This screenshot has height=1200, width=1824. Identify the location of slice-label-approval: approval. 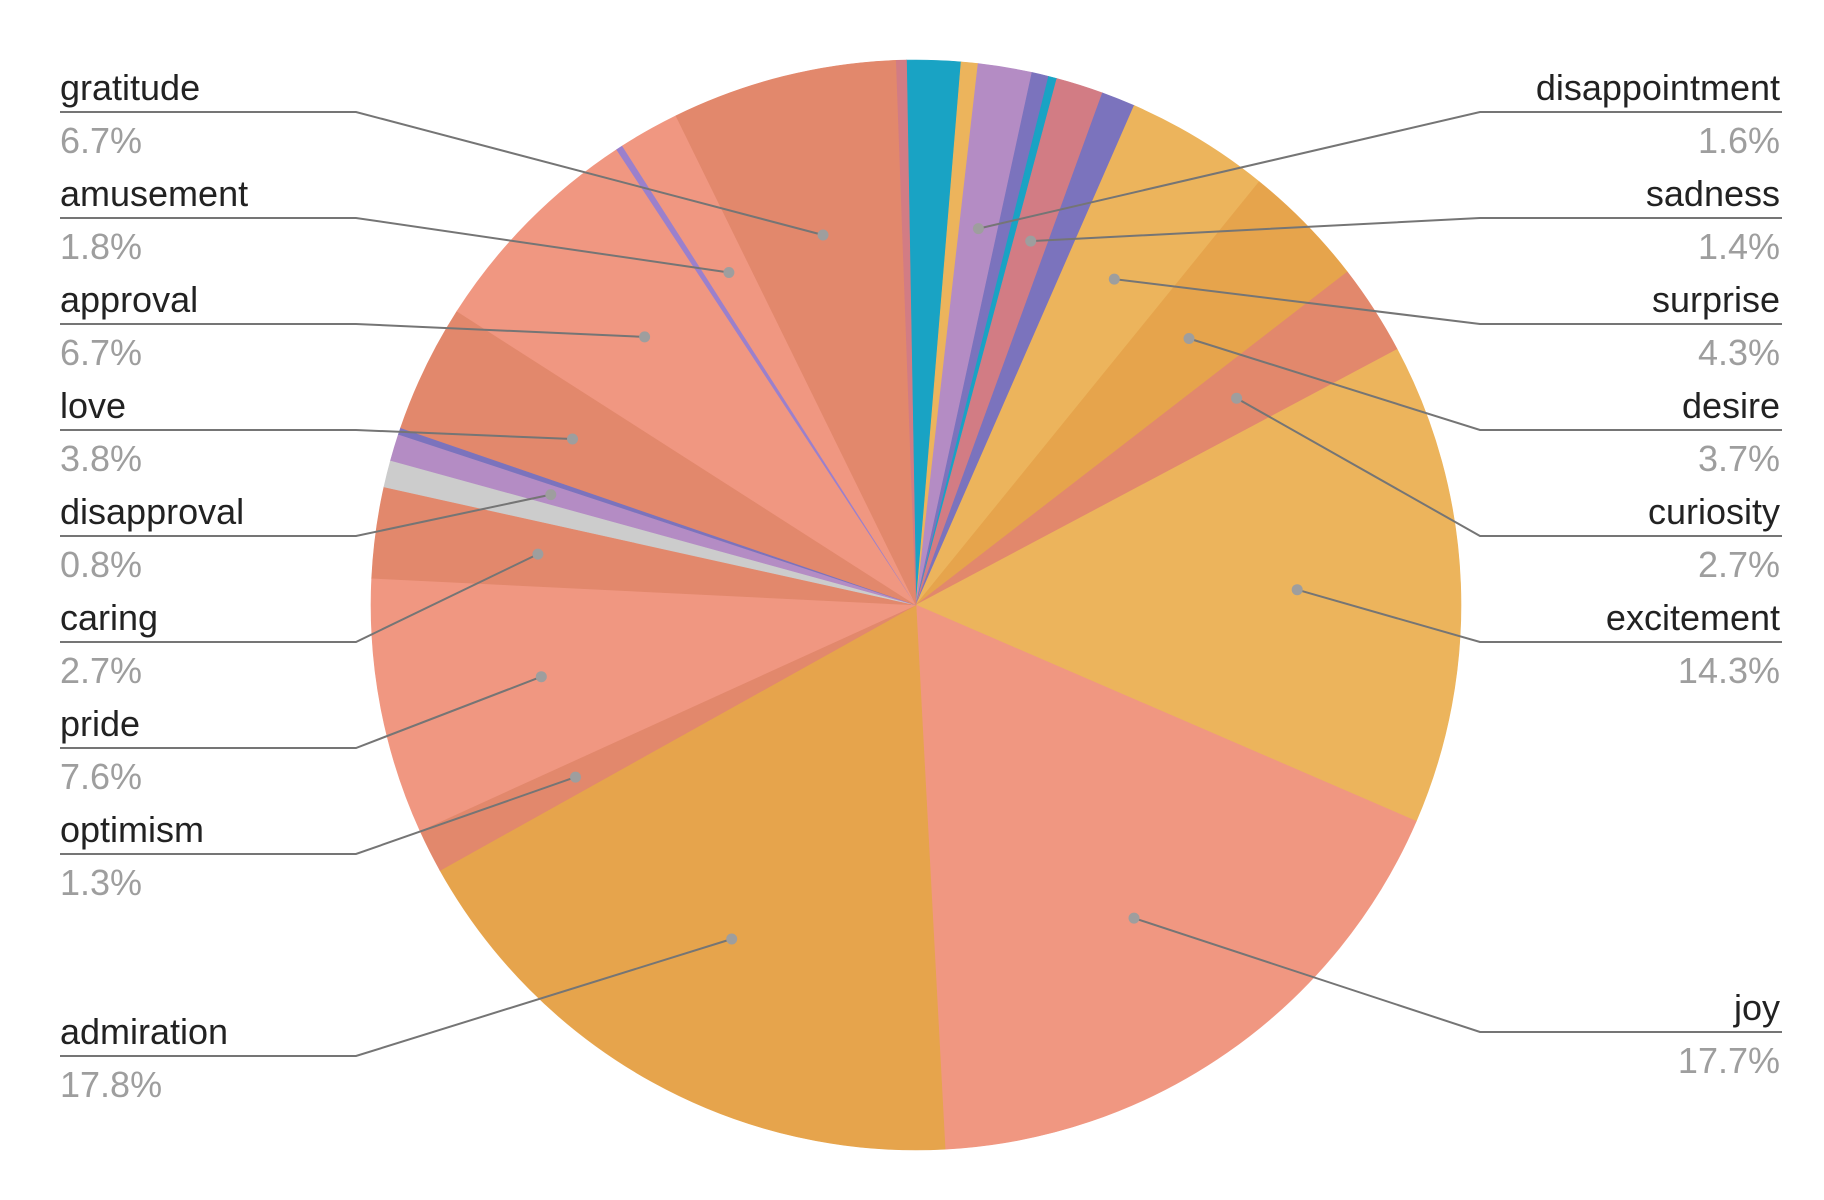
(129, 299).